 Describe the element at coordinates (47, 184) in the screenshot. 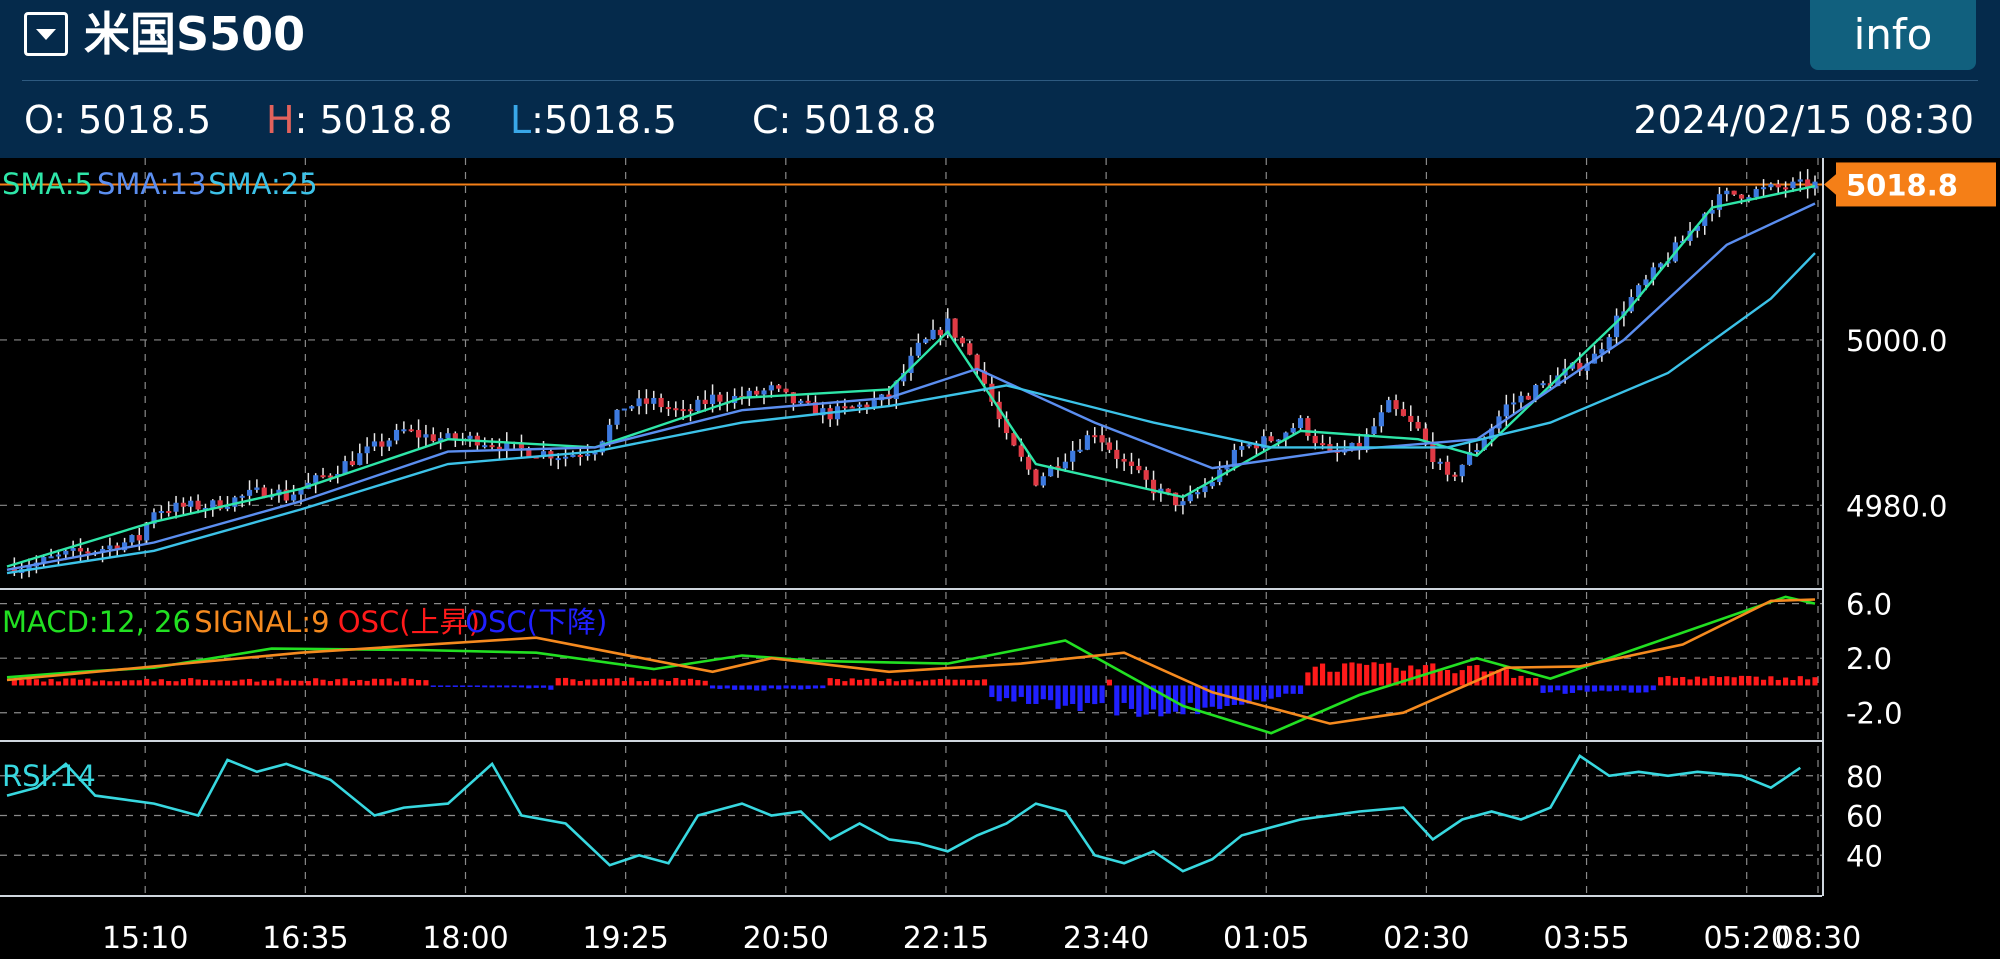

I see `legend-item: SMA:5` at that location.